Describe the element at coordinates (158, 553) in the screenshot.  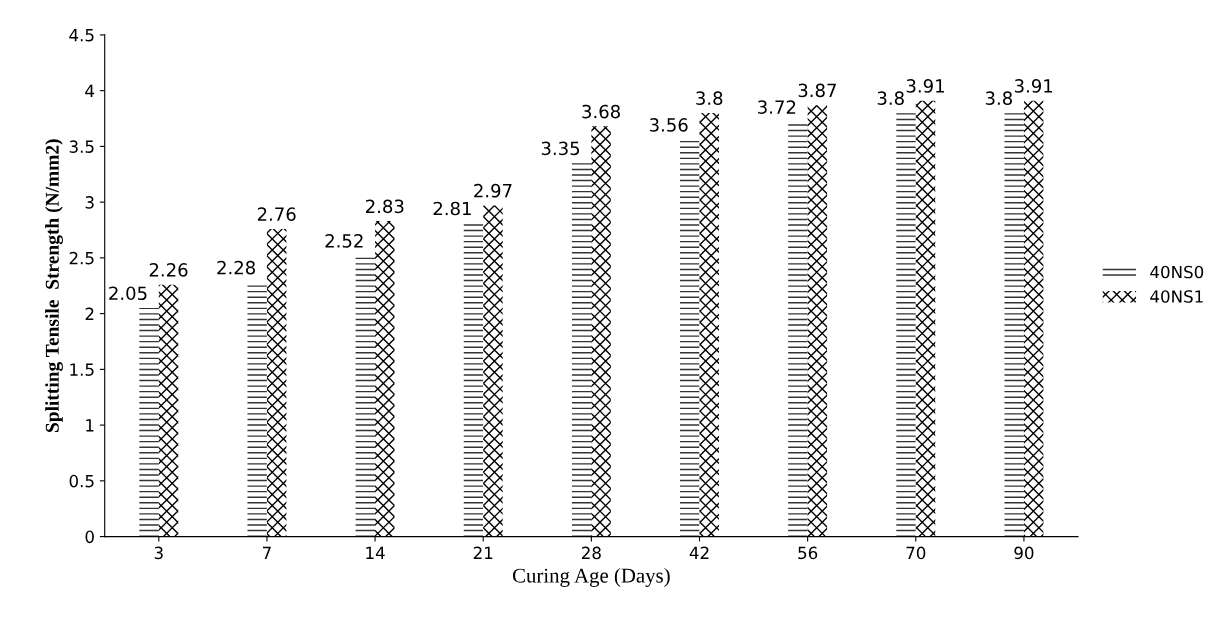
I see `x-tick-label: 3` at that location.